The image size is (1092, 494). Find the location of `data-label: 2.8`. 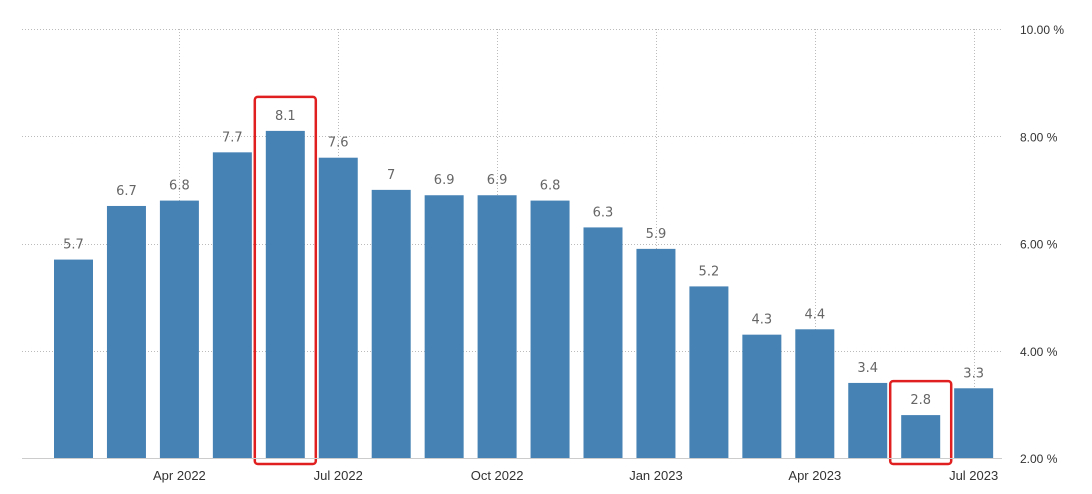

data-label: 2.8 is located at coordinates (920, 400).